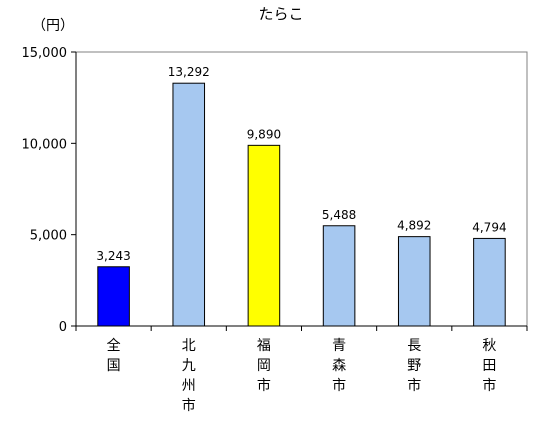 This screenshot has width=535, height=422. I want to click on category-label: 北九州市, so click(189, 376).